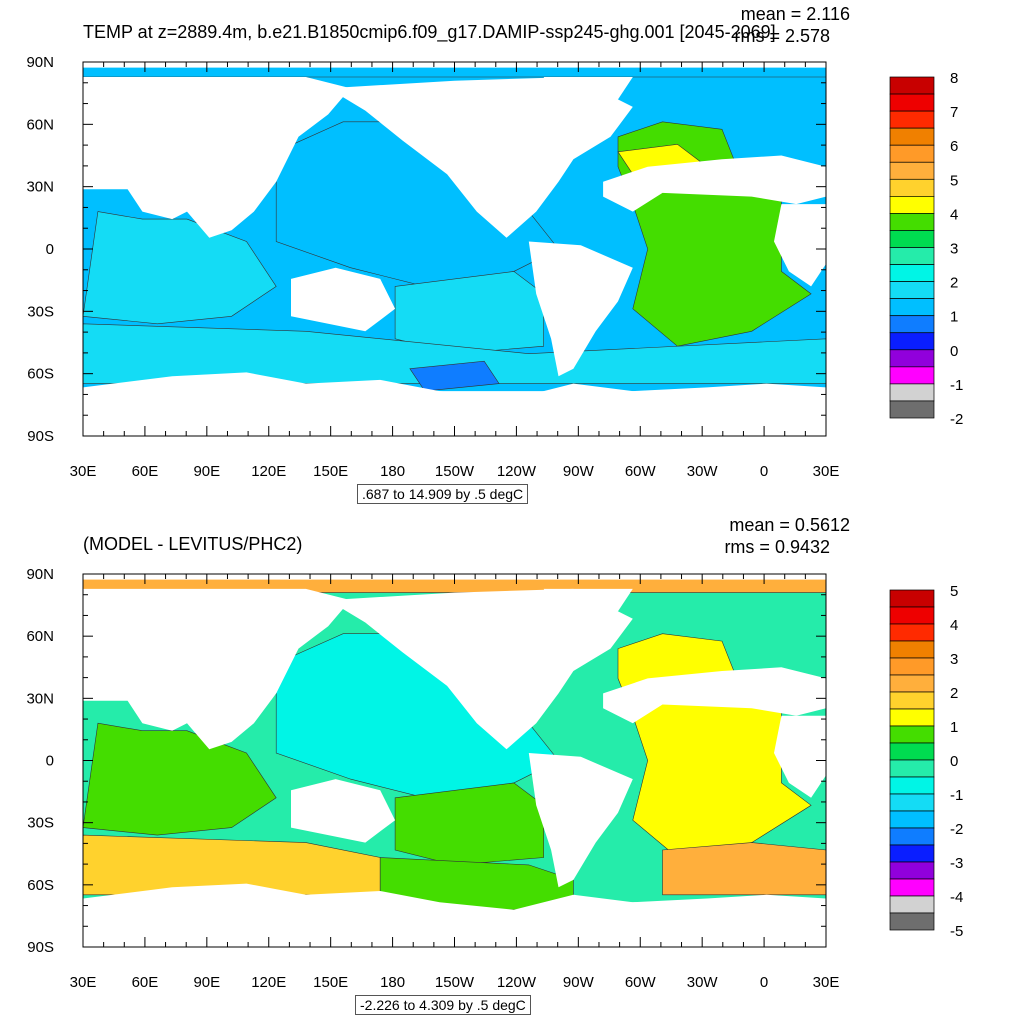  What do you see at coordinates (954, 180) in the screenshot?
I see `colorbar-label: 5` at bounding box center [954, 180].